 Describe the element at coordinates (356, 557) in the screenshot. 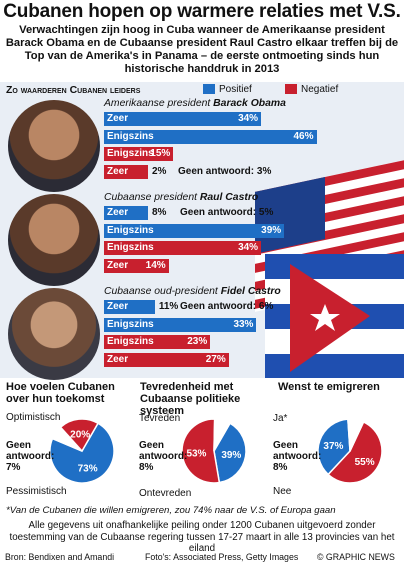

I see `brand-credit: © GRAPHIC NEWS` at that location.